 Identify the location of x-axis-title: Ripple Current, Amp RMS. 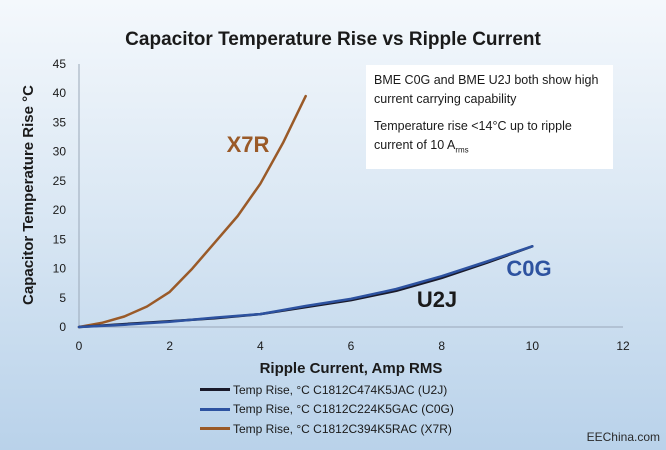
(351, 368).